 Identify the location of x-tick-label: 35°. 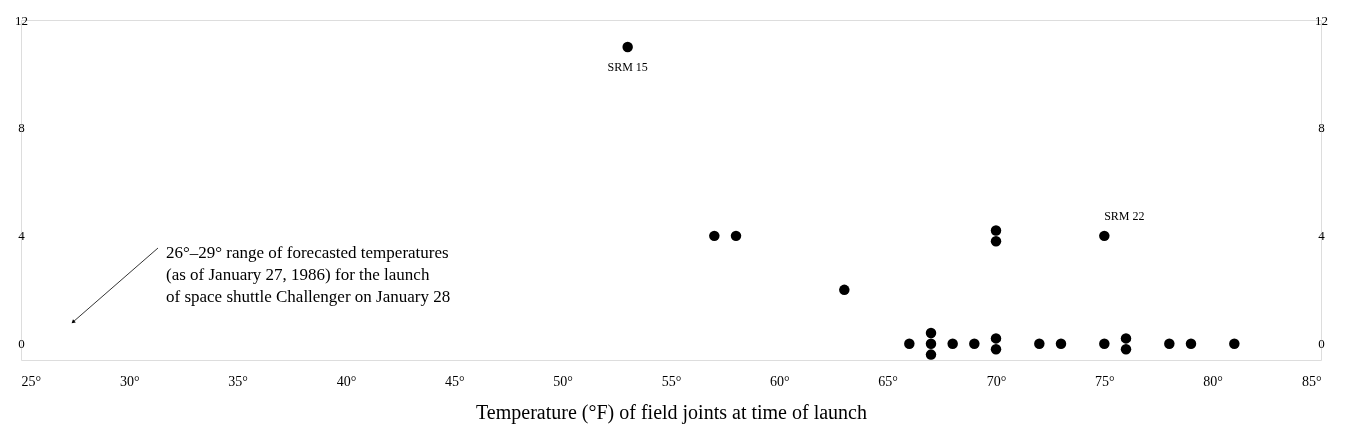
(238, 381).